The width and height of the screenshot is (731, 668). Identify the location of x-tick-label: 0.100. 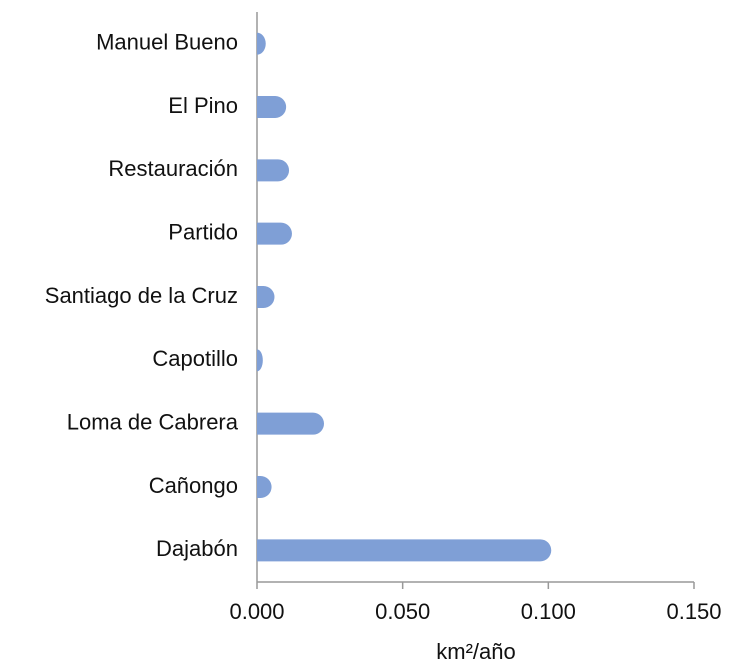
(548, 611).